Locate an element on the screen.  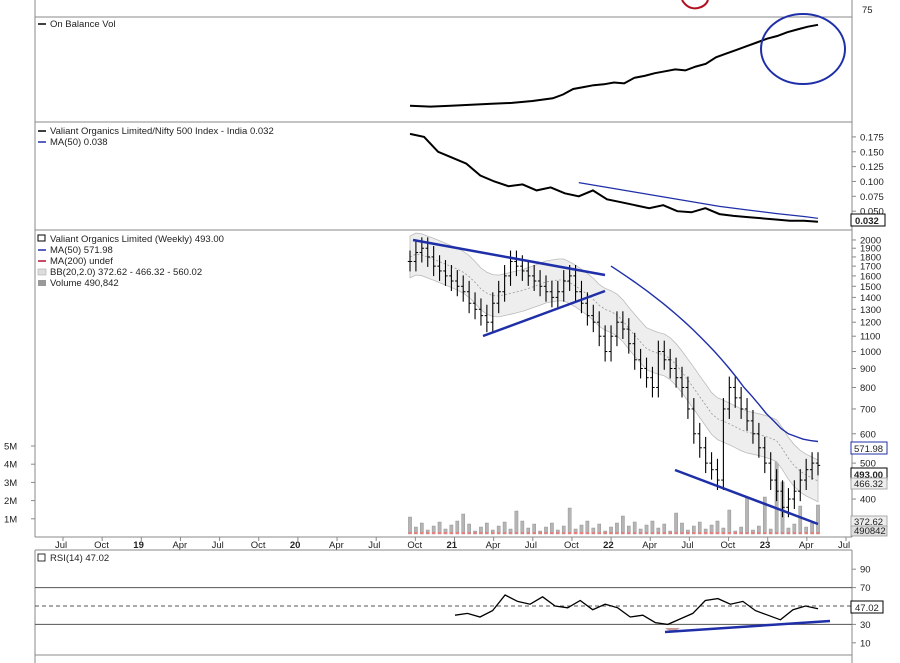
rs-tick-label: 0.100 is located at coordinates (872, 182).